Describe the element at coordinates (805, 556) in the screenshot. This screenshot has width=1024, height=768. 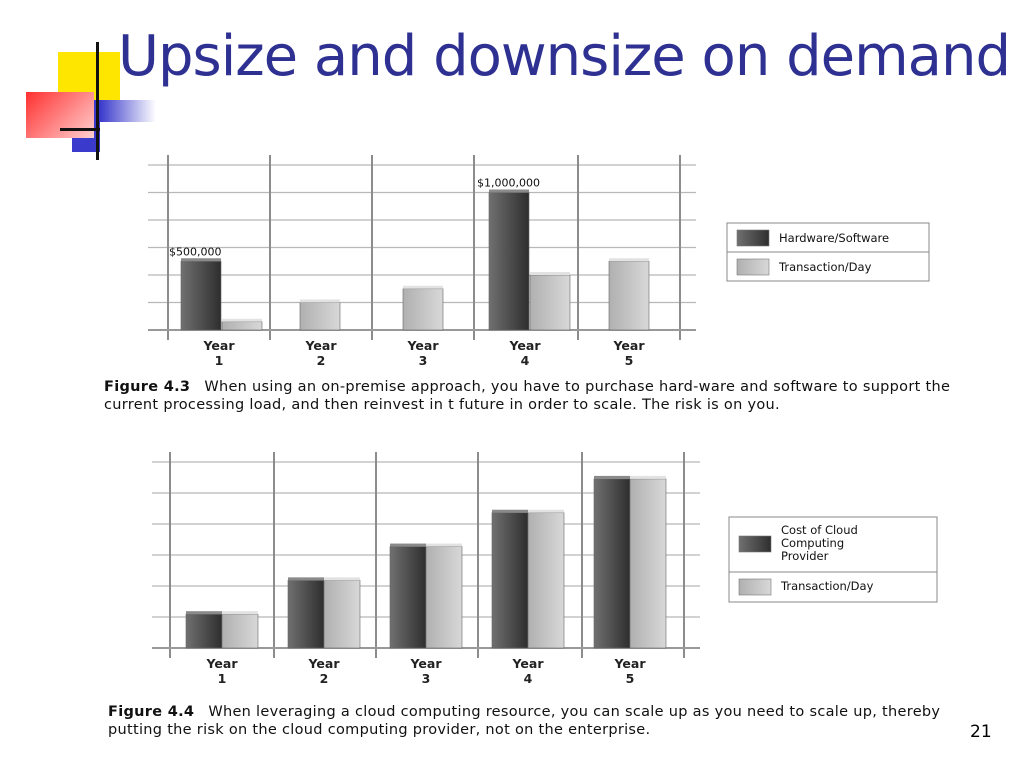
I see `legend-label: Provider` at that location.